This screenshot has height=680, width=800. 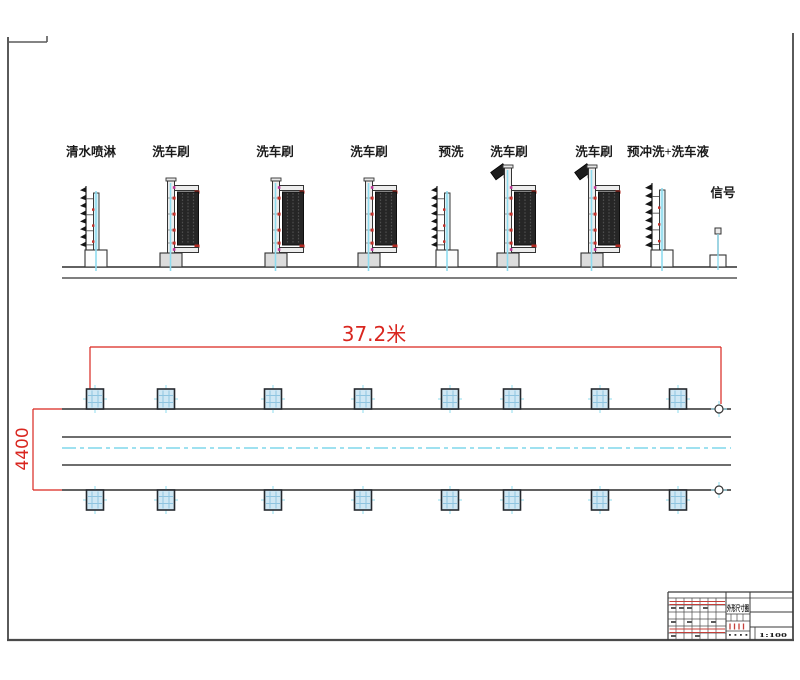 I want to click on signal-head, so click(x=718, y=231).